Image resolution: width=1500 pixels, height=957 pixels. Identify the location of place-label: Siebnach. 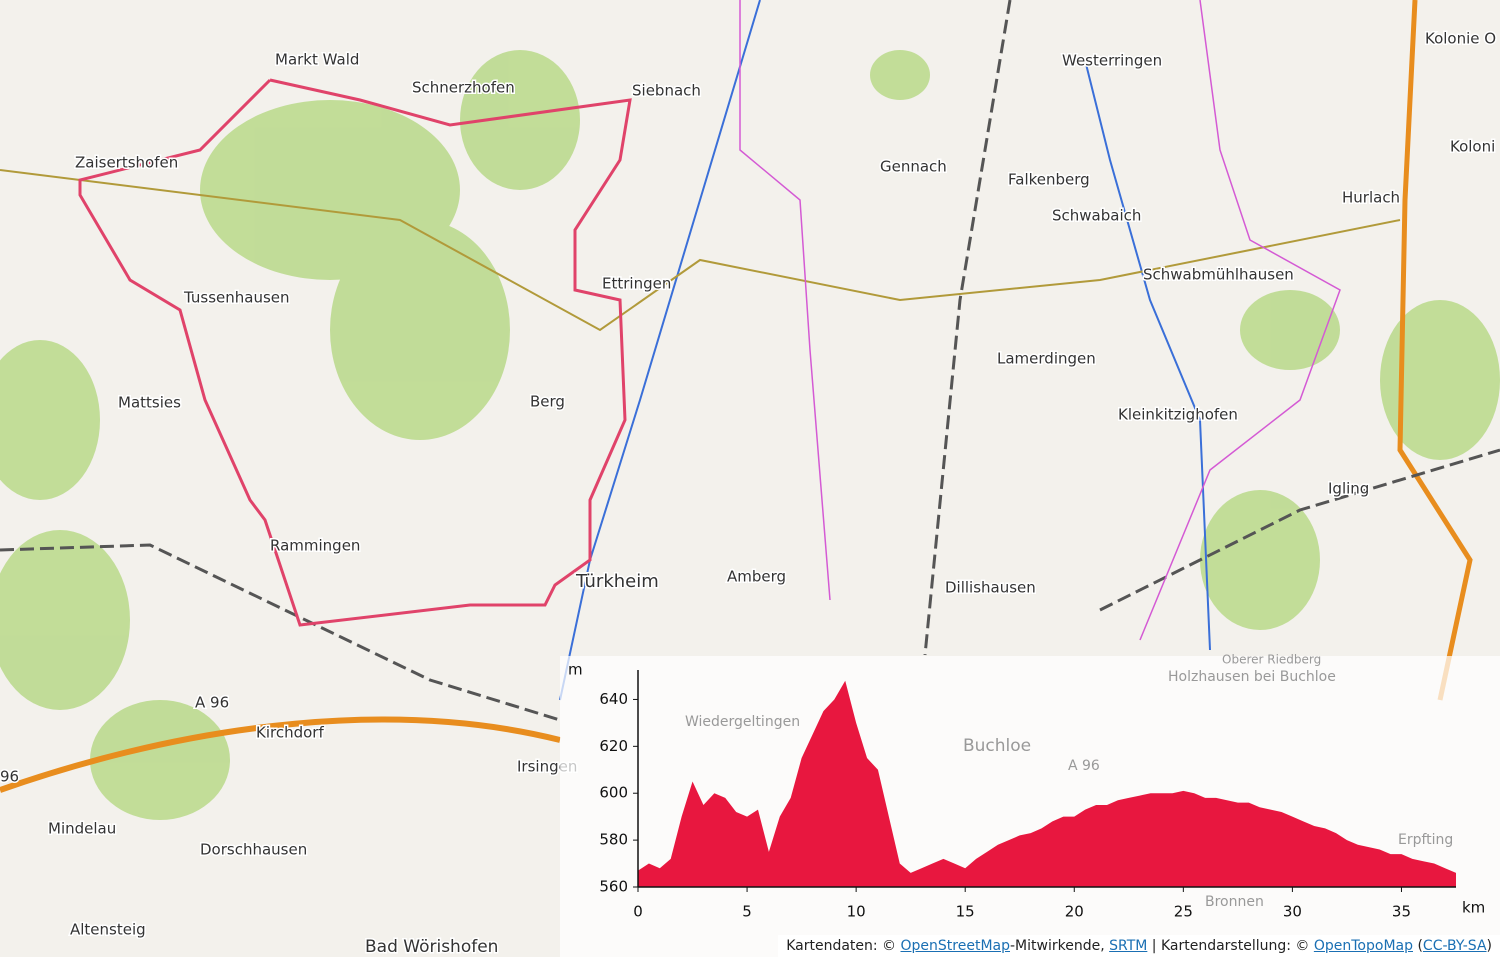
(666, 91).